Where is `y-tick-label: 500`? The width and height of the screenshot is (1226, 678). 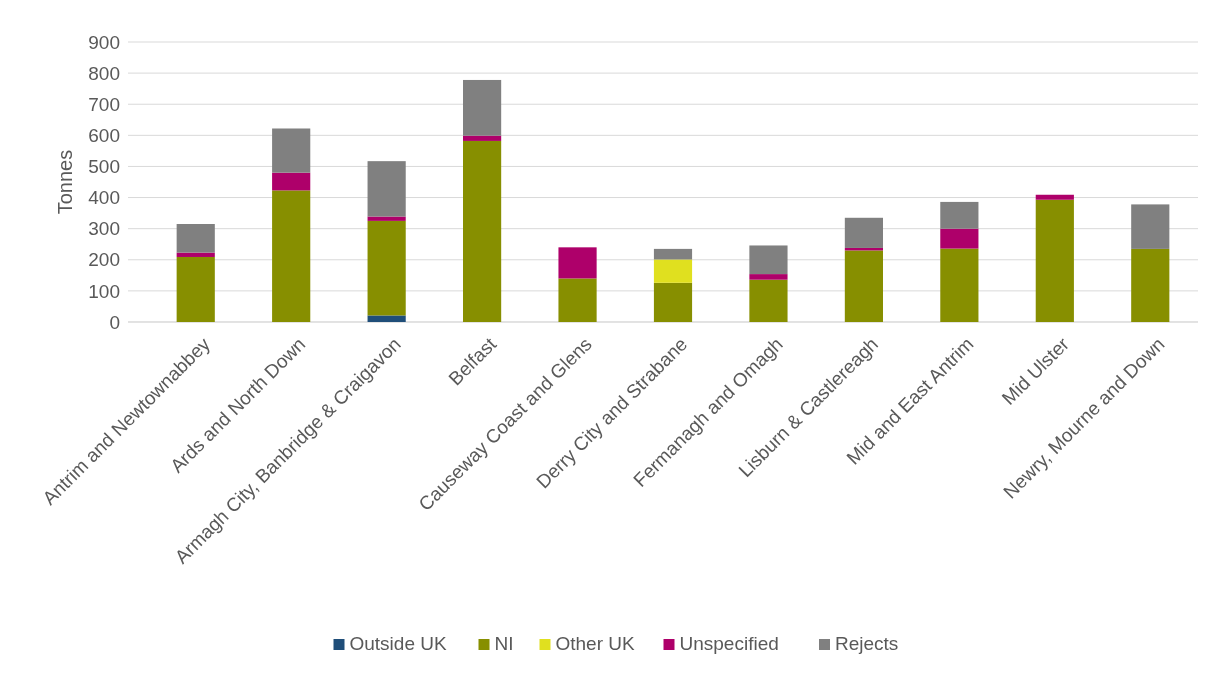 y-tick-label: 500 is located at coordinates (104, 167).